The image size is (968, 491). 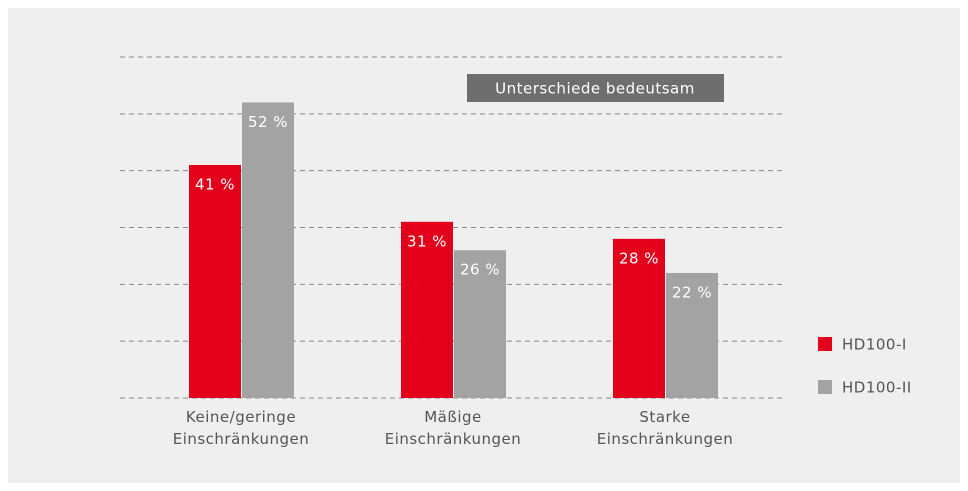 What do you see at coordinates (665, 428) in the screenshot?
I see `x-tick-label: Starke Einschränkungen` at bounding box center [665, 428].